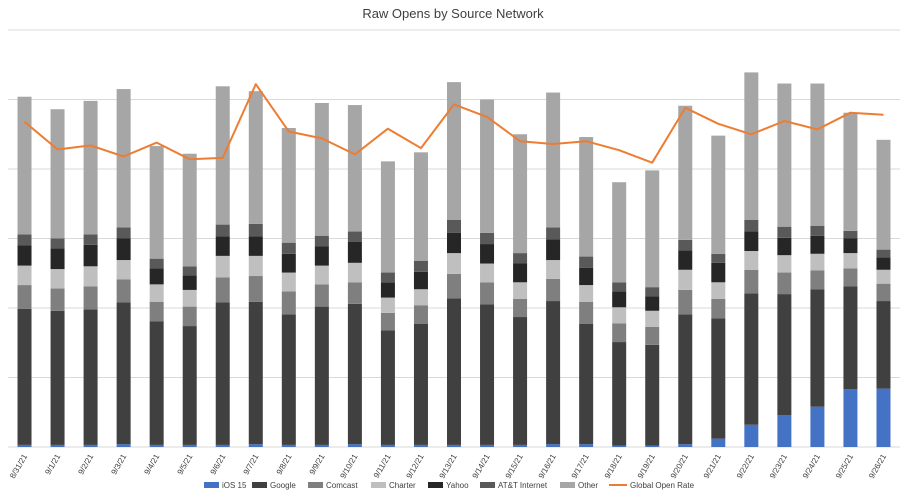  I want to click on x-tick-label: 9/23/21, so click(778, 466).